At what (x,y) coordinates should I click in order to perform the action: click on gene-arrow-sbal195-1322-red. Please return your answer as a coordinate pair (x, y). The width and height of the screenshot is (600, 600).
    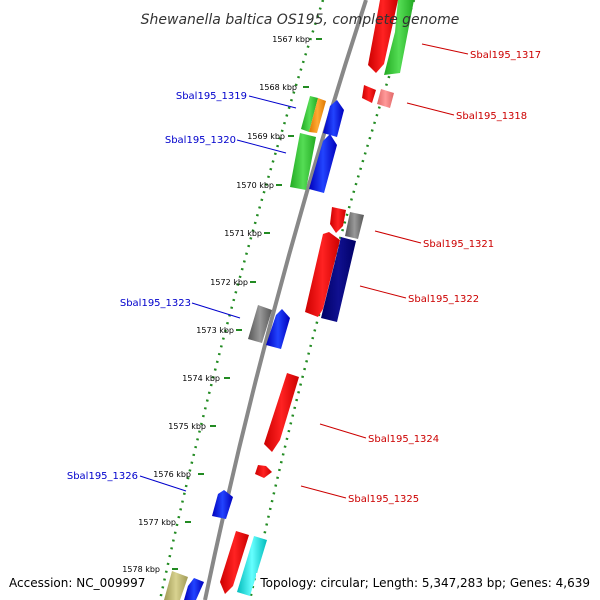
    Looking at the image, I should click on (322, 274).